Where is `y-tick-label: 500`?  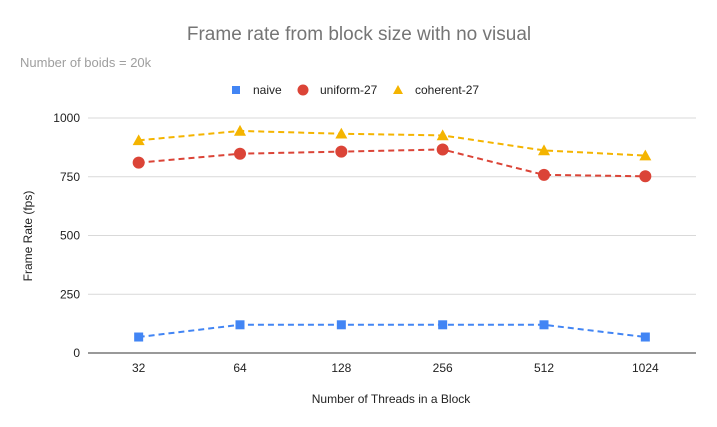 y-tick-label: 500 is located at coordinates (70, 236).